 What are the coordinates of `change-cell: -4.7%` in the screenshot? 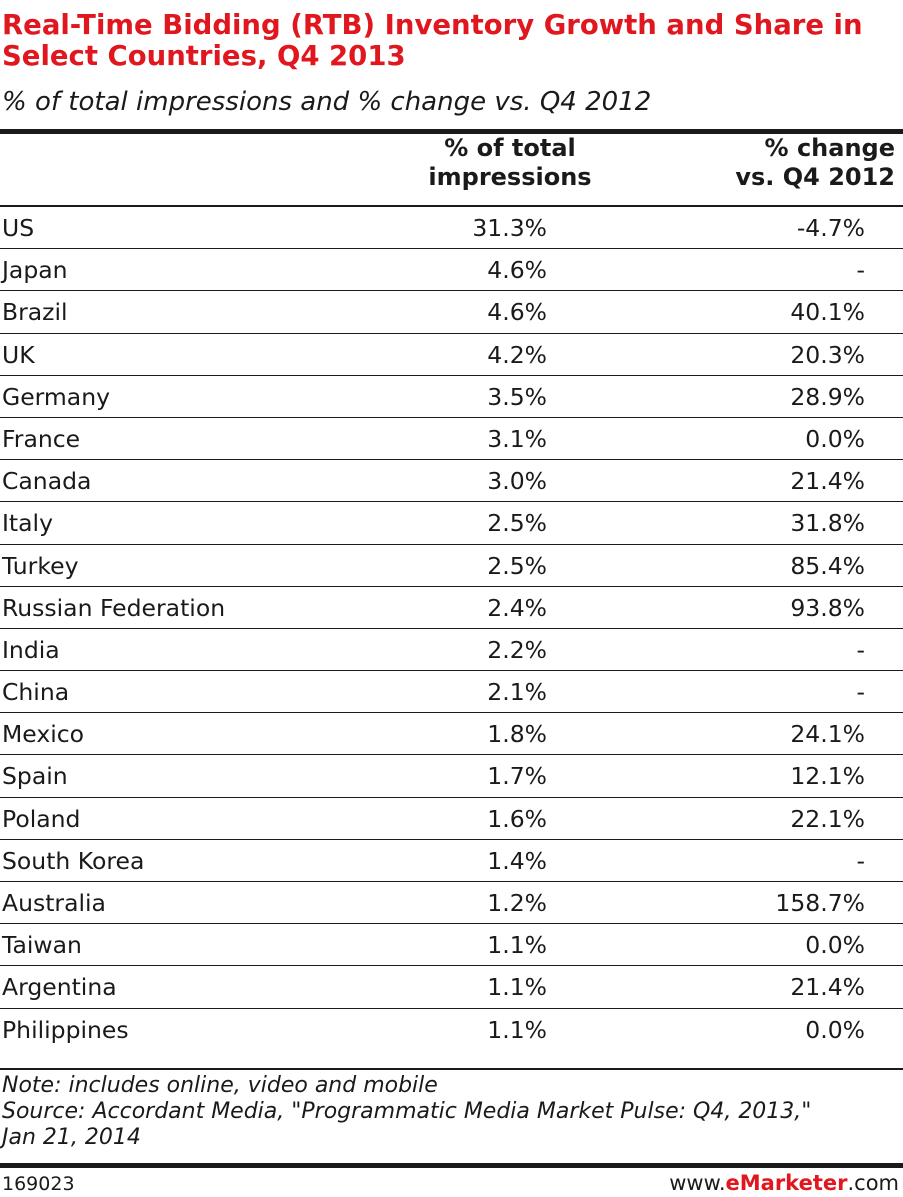 It's located at (830, 228).